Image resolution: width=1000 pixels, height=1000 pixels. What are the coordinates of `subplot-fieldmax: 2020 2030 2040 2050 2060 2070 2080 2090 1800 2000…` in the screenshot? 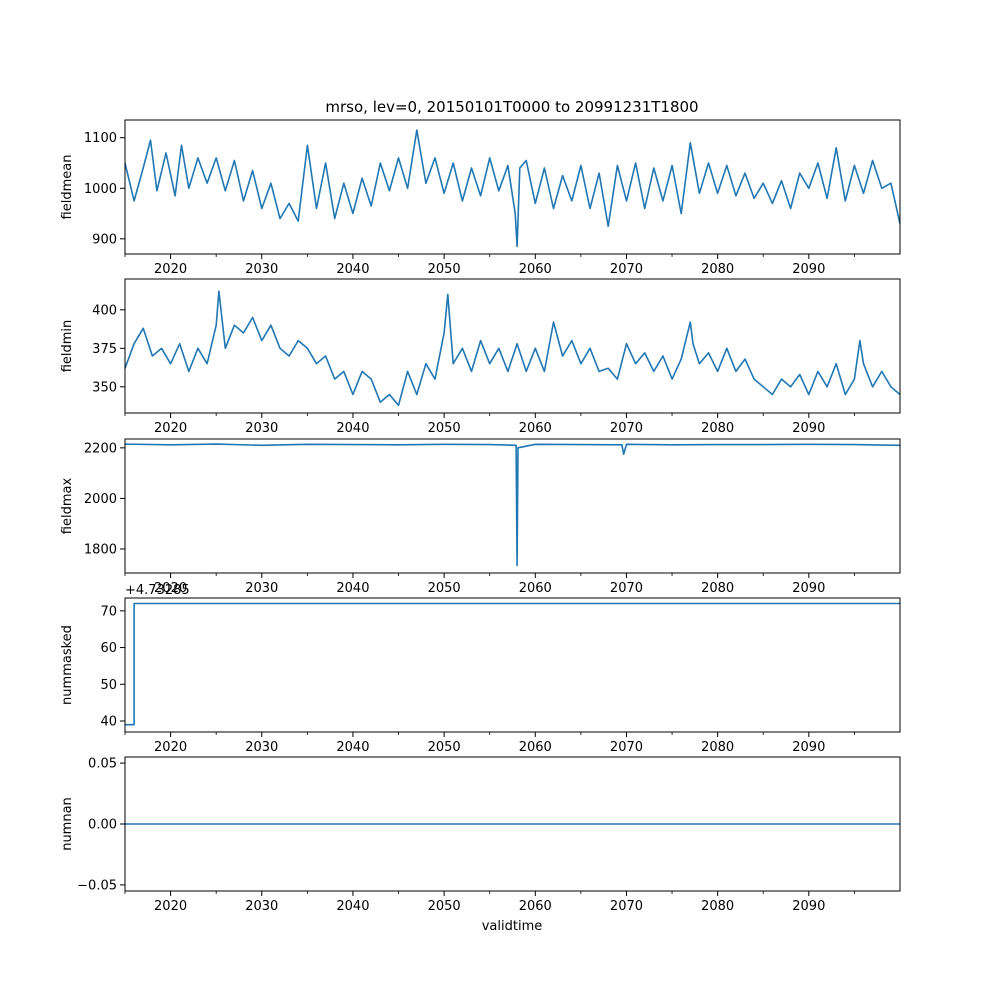 It's located at (480, 517).